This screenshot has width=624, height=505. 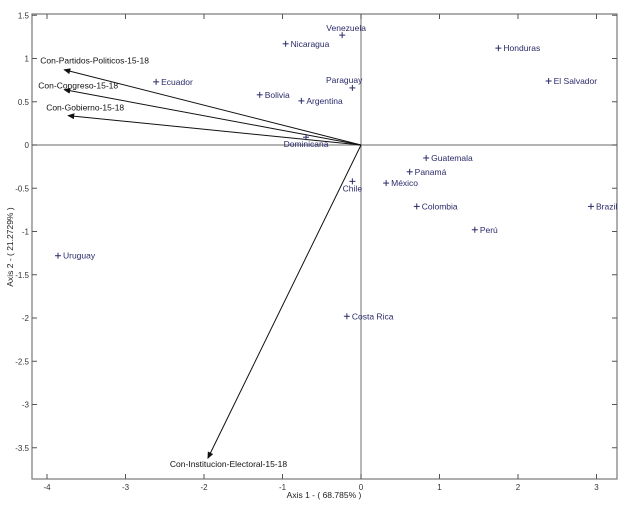 I want to click on country-label: Dominicana, so click(x=306, y=144).